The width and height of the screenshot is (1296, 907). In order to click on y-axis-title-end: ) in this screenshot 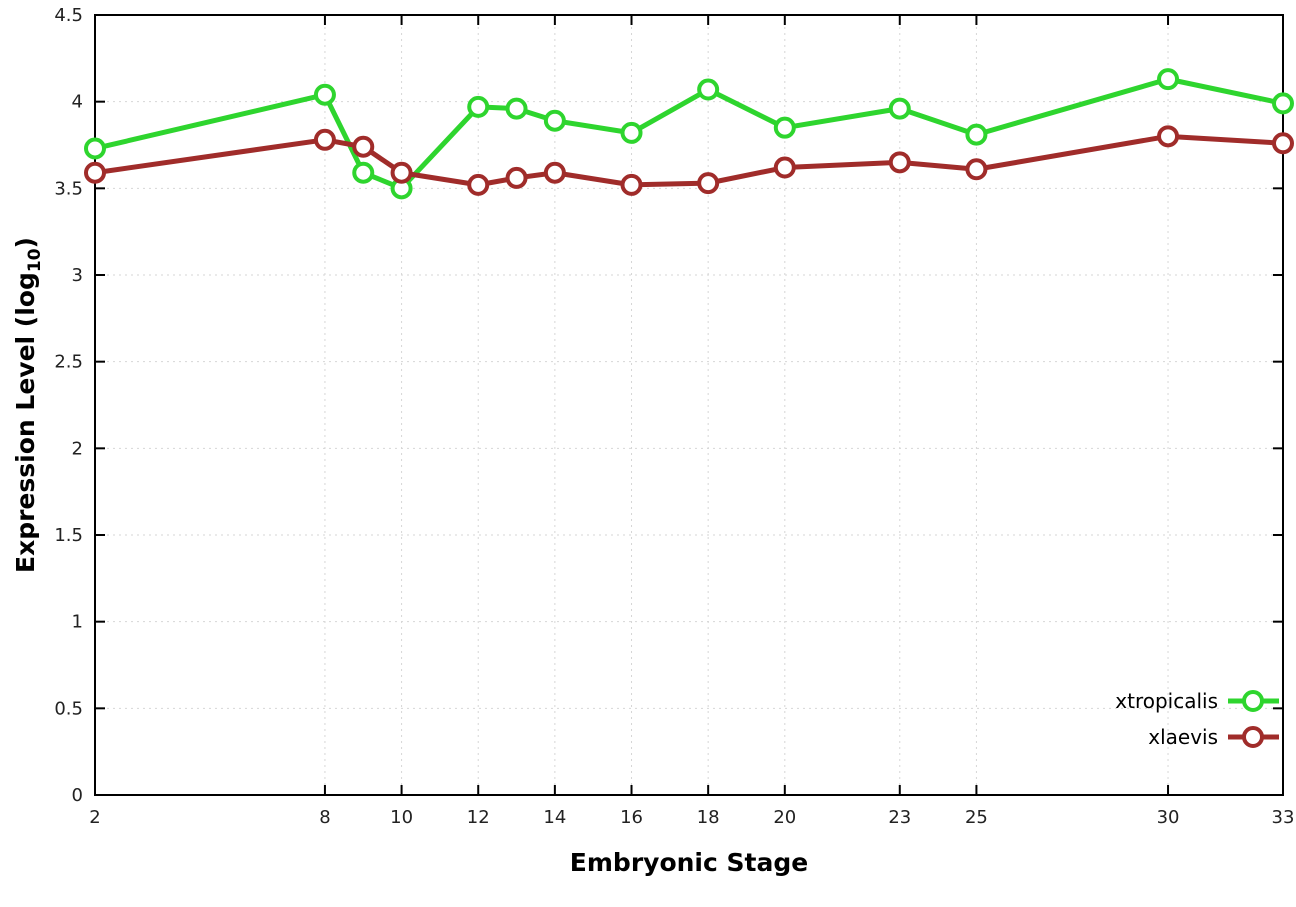, I will do `click(25, 243)`.